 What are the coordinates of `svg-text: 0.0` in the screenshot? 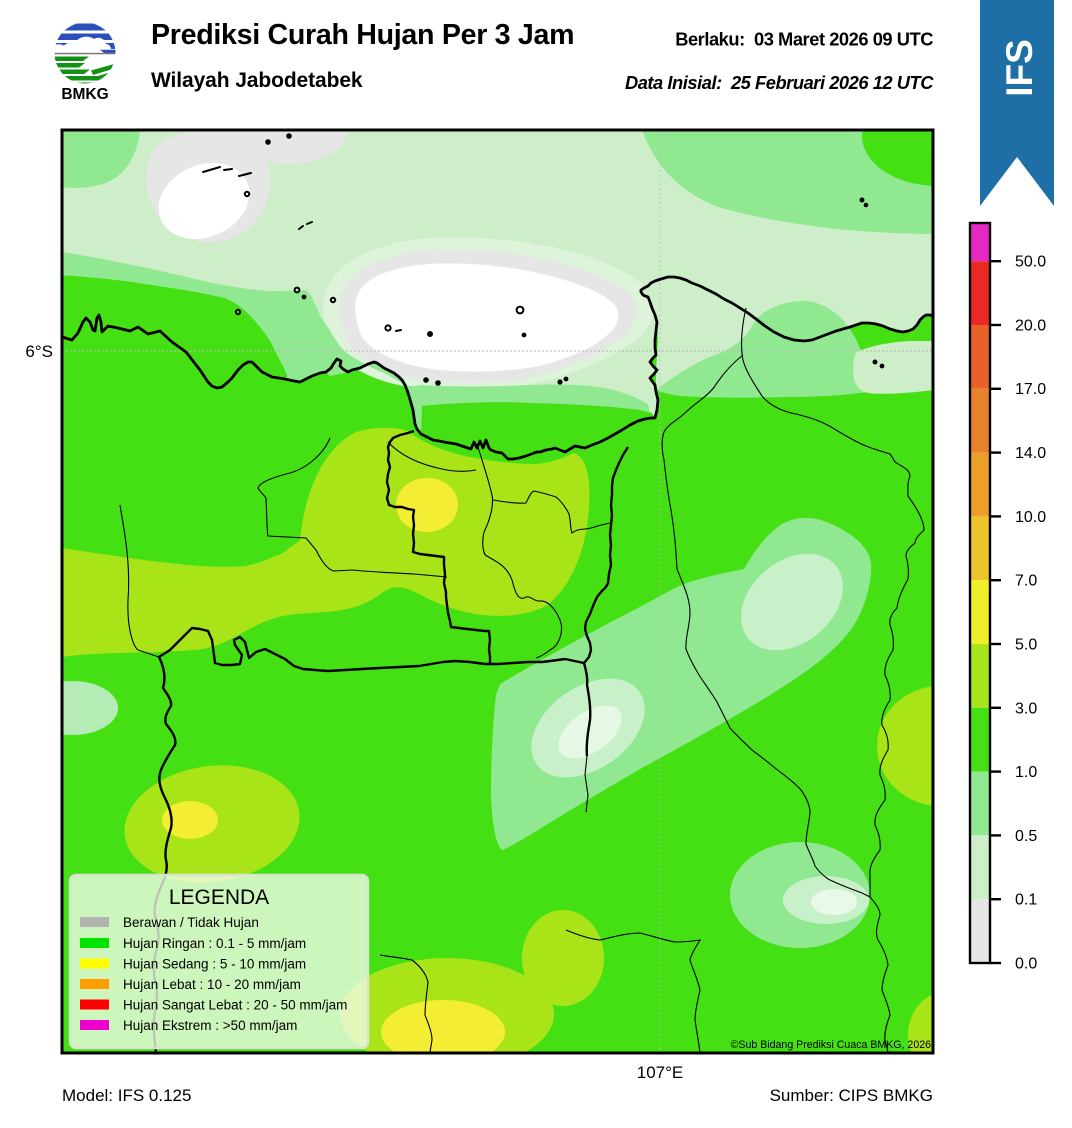 It's located at (1026, 964).